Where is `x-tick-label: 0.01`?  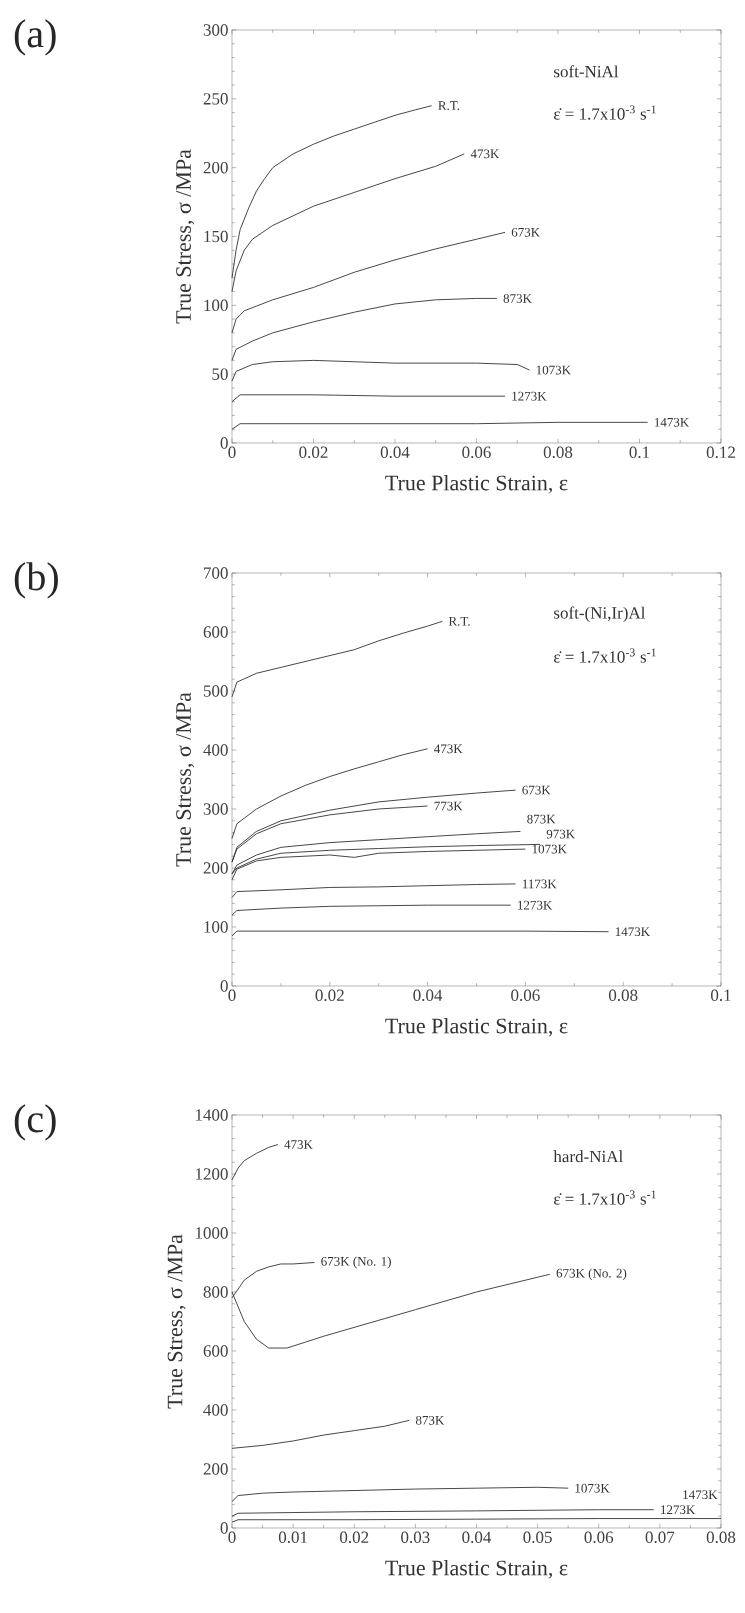 x-tick-label: 0.01 is located at coordinates (292, 1537).